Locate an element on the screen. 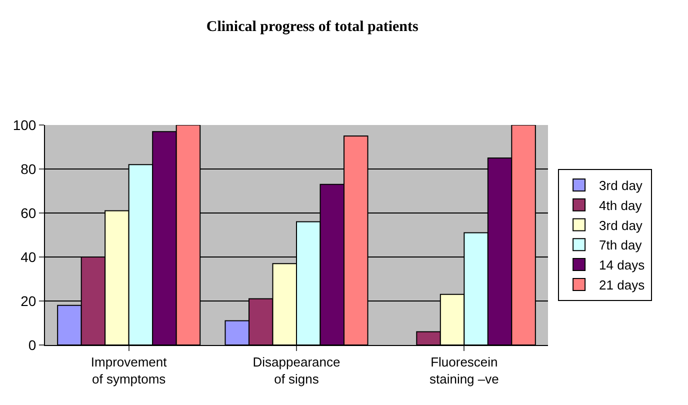  y-tick-label: 60 is located at coordinates (28, 212).